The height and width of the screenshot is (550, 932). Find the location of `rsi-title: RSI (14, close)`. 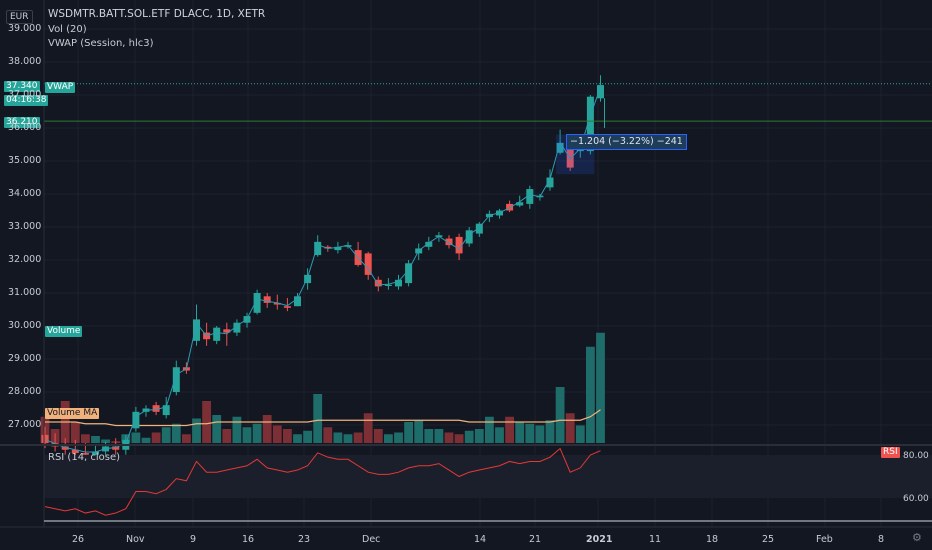

rsi-title: RSI (14, close) is located at coordinates (84, 457).